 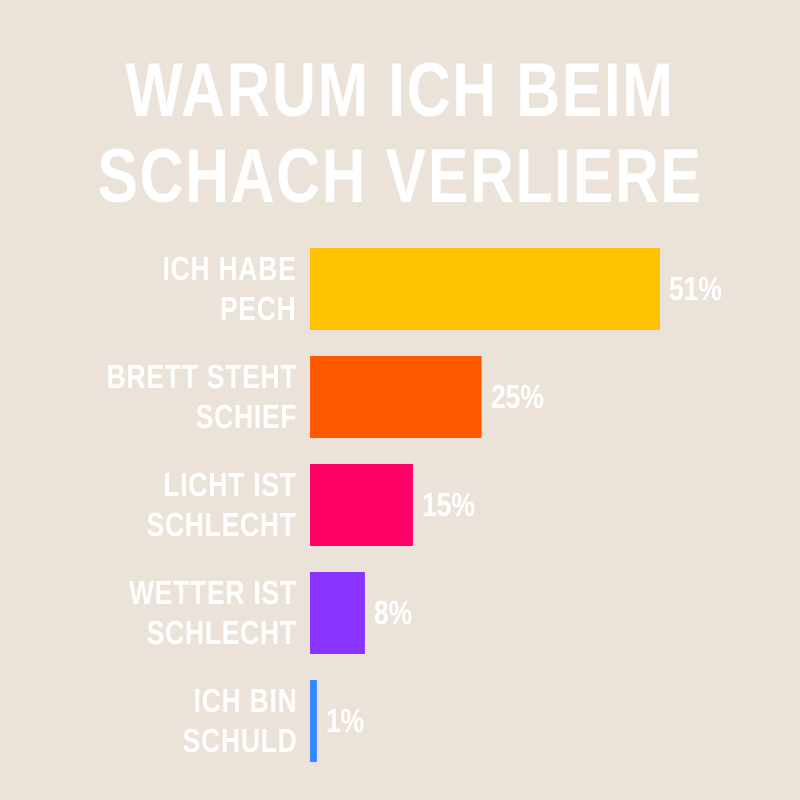 I want to click on value-label: 51%, so click(x=695, y=288).